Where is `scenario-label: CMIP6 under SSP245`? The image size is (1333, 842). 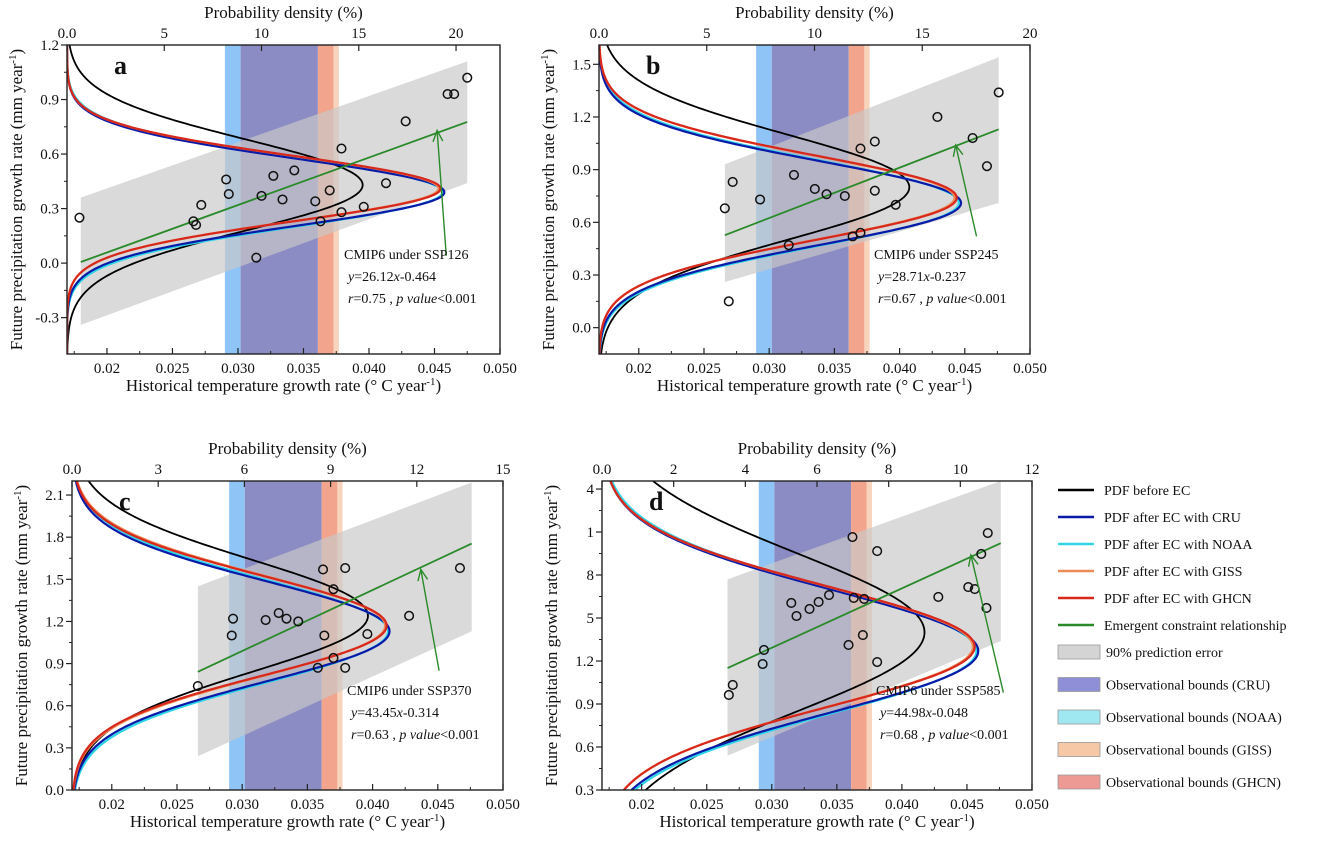 scenario-label: CMIP6 under SSP245 is located at coordinates (936, 255).